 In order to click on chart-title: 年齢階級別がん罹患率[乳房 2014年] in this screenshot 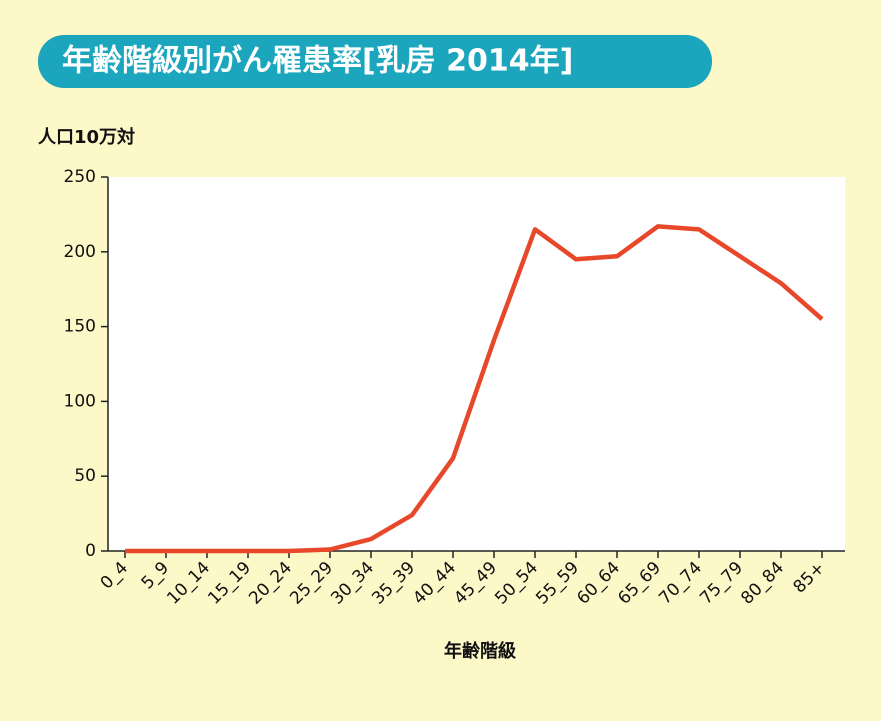, I will do `click(317, 61)`.